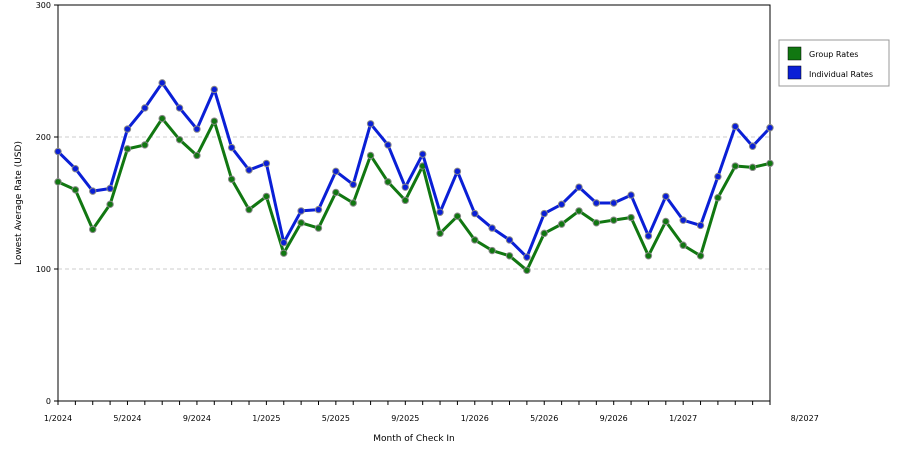 This screenshot has height=450, width=900. What do you see at coordinates (43, 137) in the screenshot?
I see `y-tick-label-200: 200` at bounding box center [43, 137].